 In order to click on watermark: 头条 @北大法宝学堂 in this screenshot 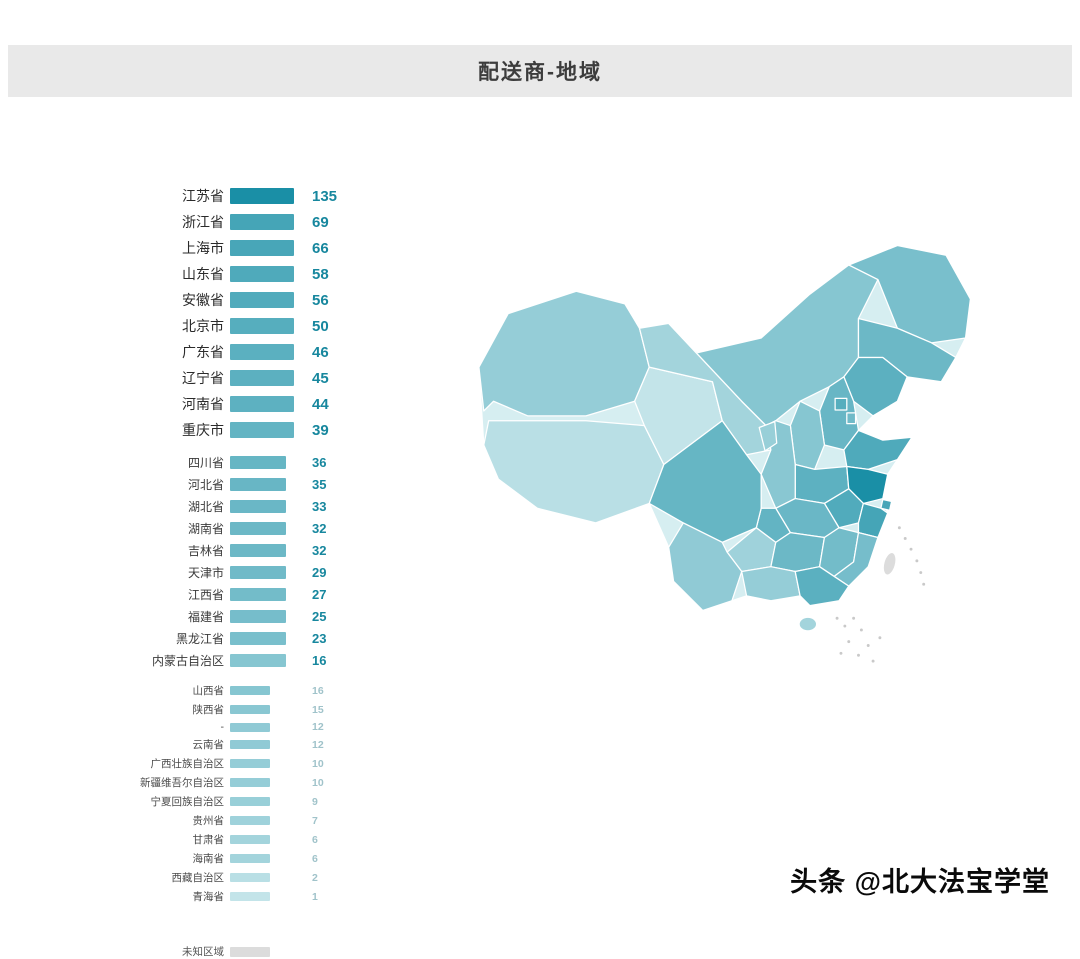, I will do `click(920, 882)`.